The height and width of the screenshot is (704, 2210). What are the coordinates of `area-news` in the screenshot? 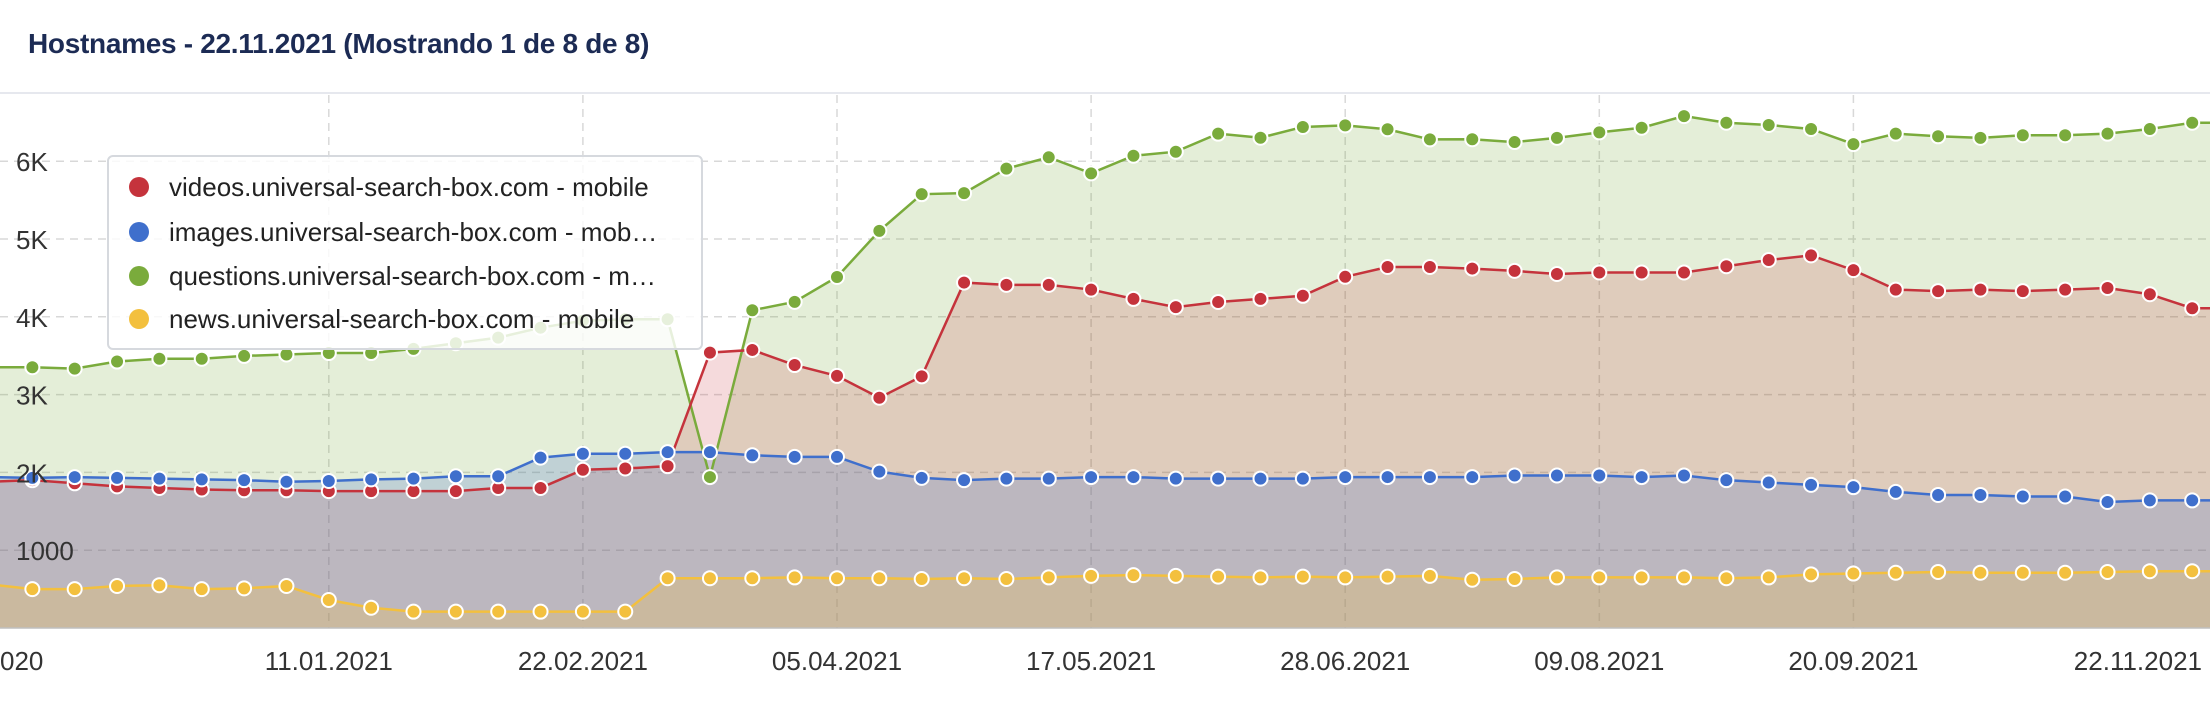 It's located at (1105, 599).